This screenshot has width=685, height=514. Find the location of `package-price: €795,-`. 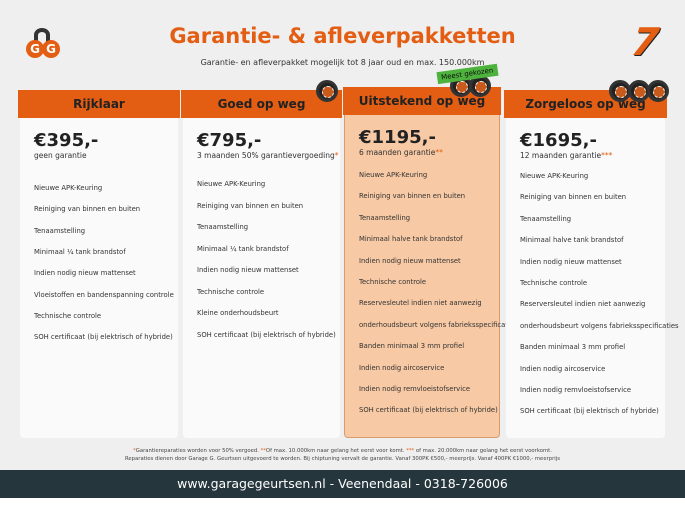

package-price: €795,- is located at coordinates (229, 140).